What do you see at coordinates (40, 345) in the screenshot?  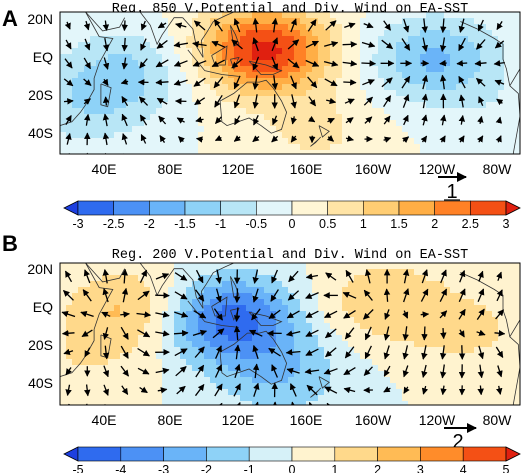 I see `lat-label-20s: 20S` at bounding box center [40, 345].